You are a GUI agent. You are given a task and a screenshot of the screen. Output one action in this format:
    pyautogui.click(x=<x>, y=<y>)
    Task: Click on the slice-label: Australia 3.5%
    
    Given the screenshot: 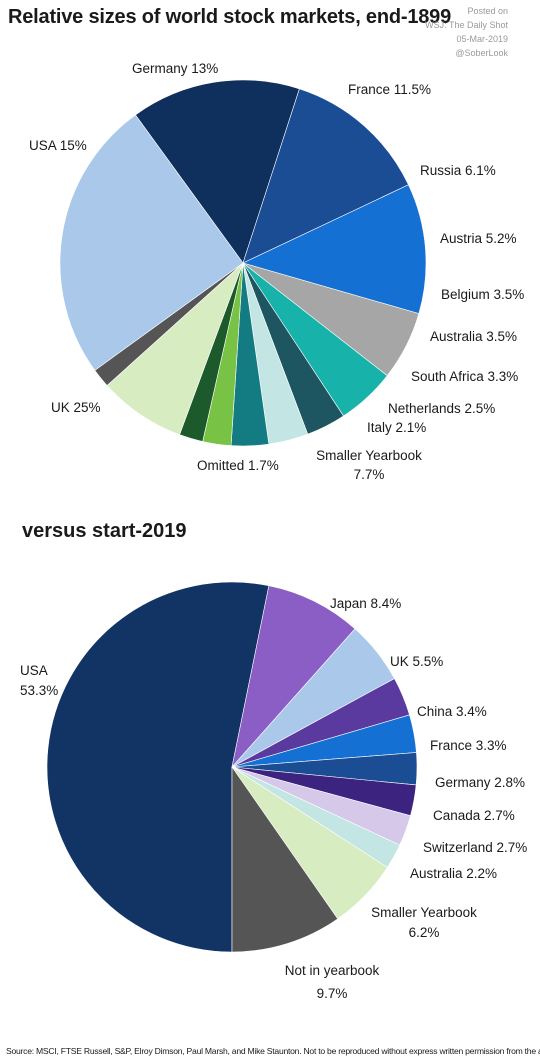 What is the action you would take?
    pyautogui.click(x=473, y=336)
    